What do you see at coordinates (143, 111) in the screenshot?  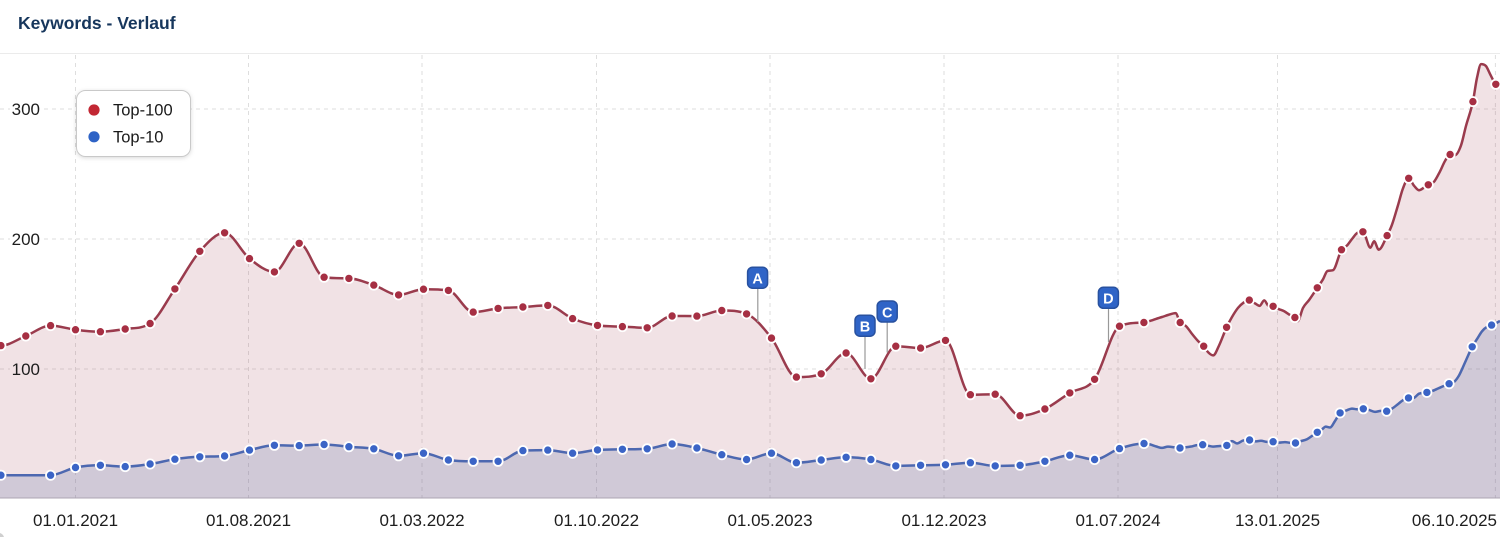 I see `svg-text: Top-100` at bounding box center [143, 111].